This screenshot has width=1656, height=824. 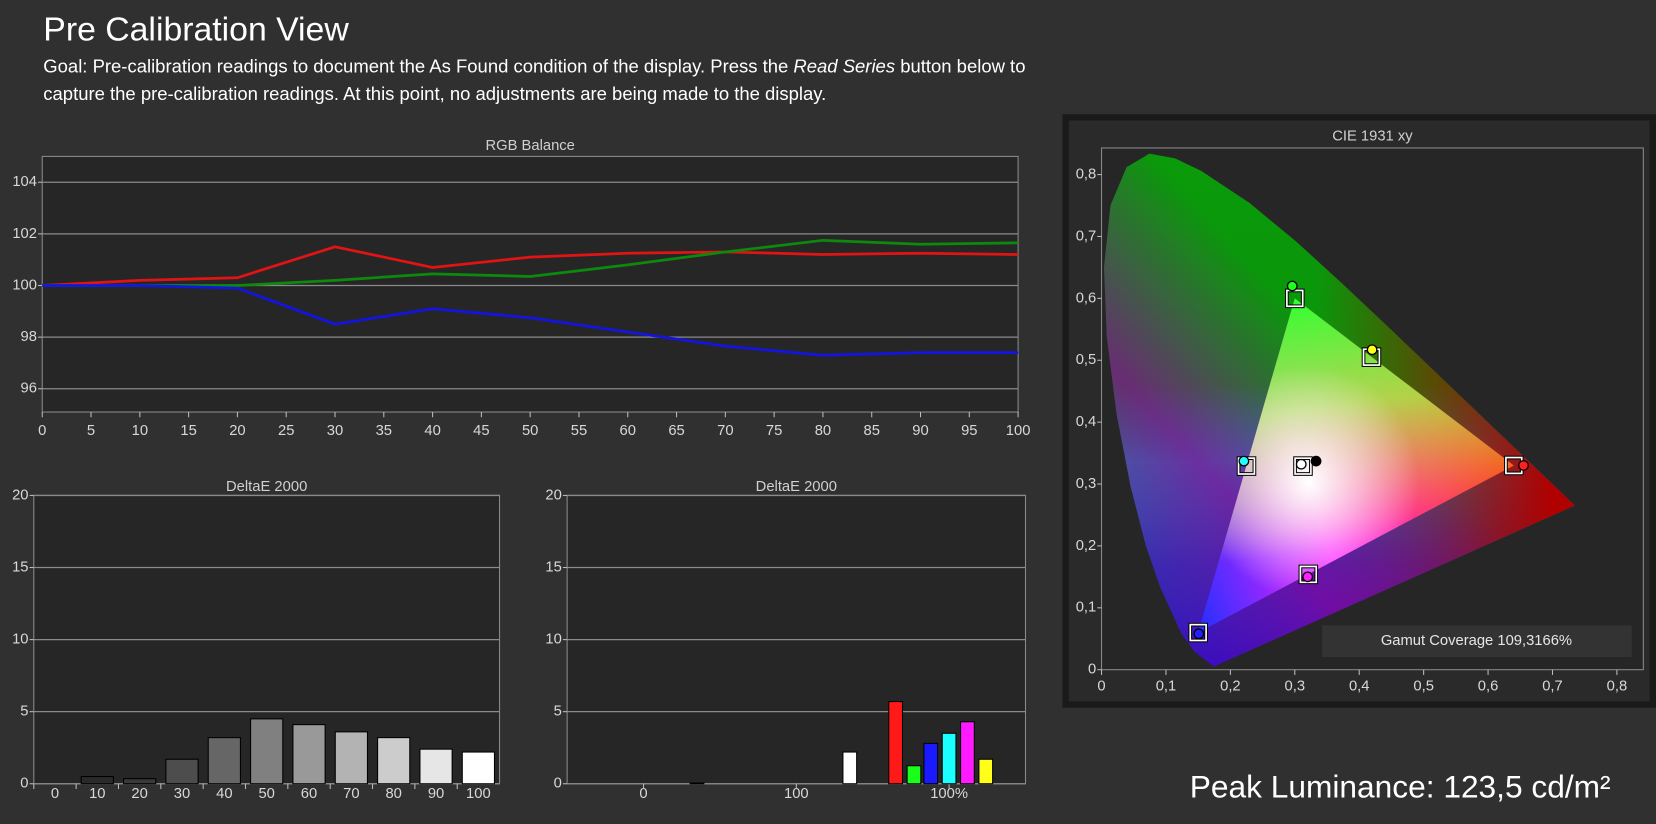 I want to click on x-tick-label: 0,7, so click(x=1552, y=686).